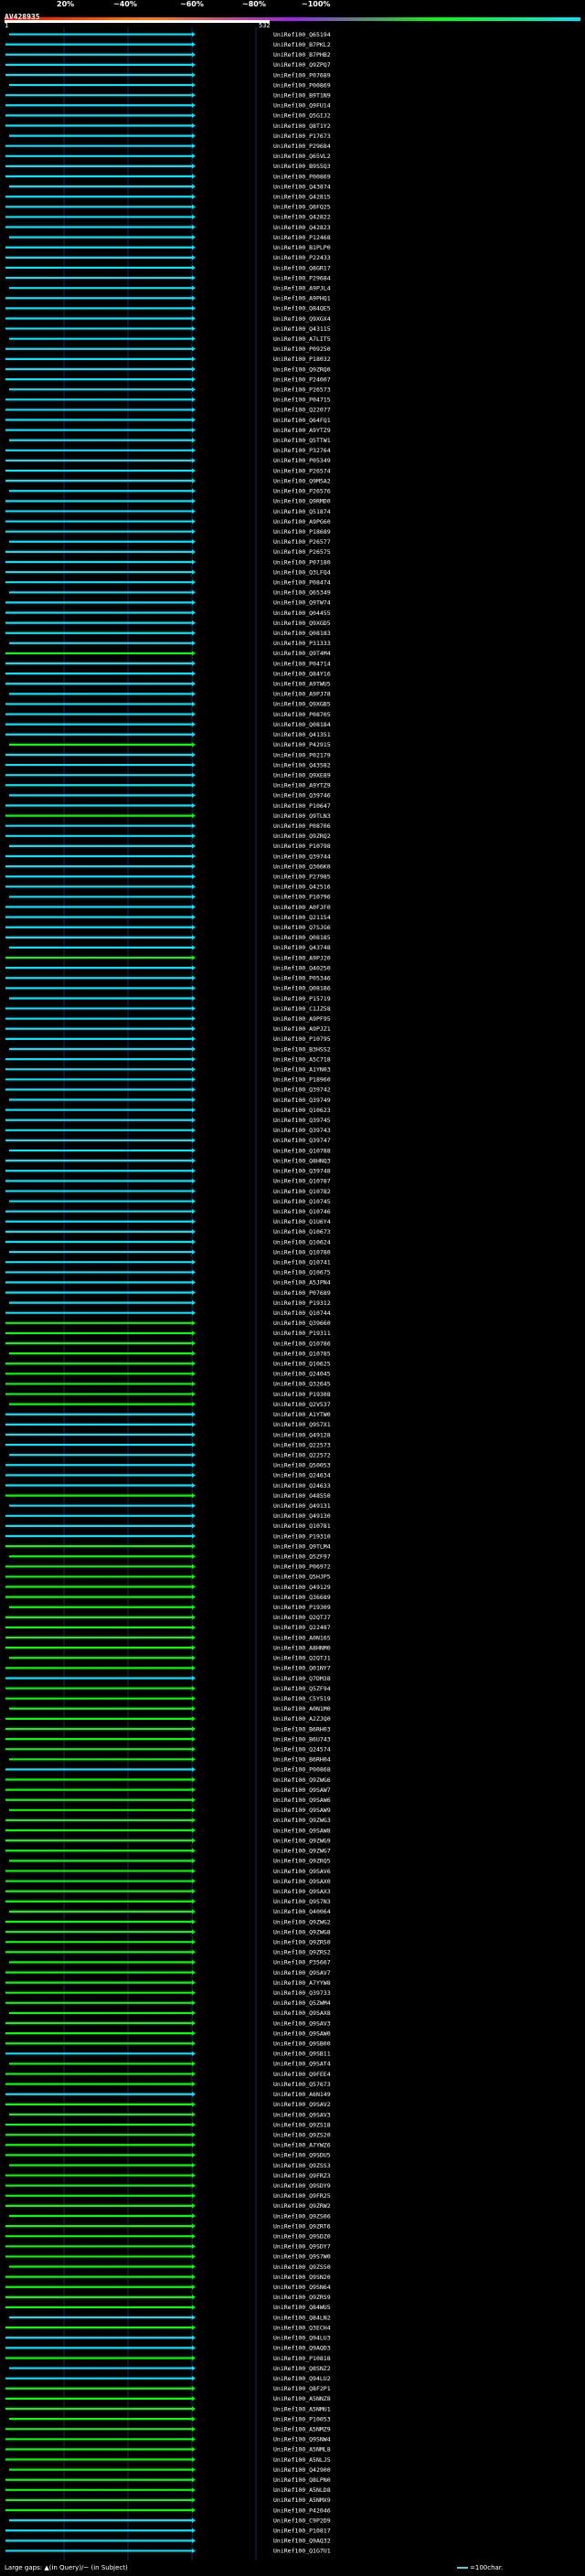  I want to click on hit-row: UniRef100_A7YYW8, so click(168, 1983).